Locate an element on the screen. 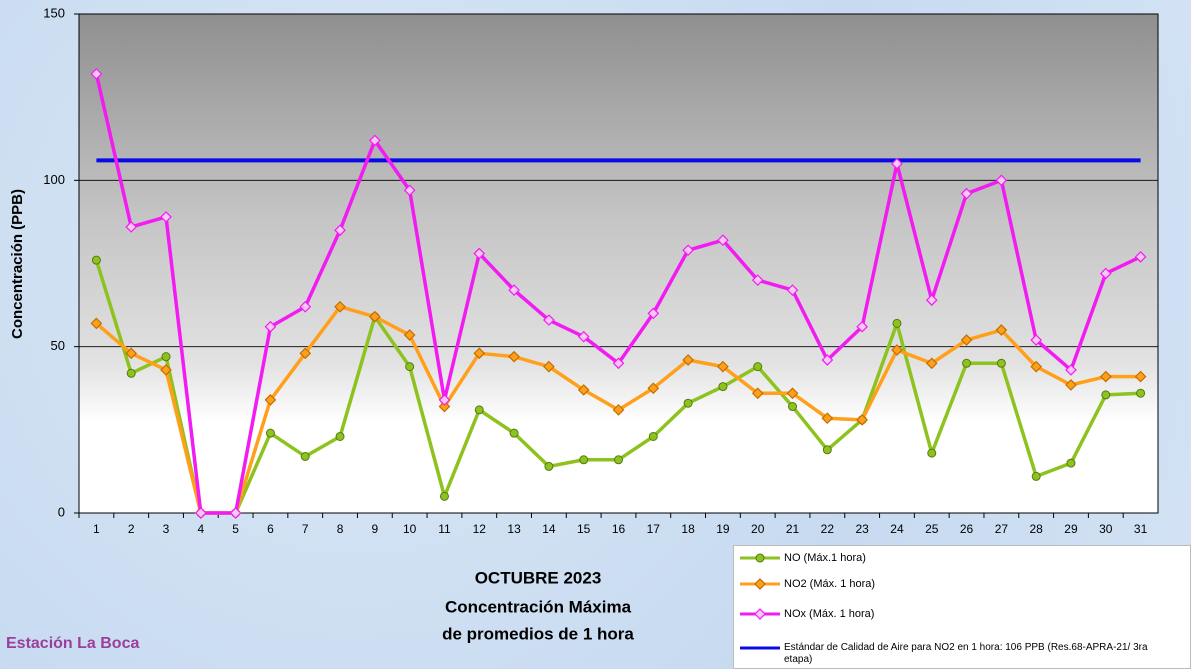 This screenshot has width=1191, height=669. x-tick-label: 22 is located at coordinates (828, 529).